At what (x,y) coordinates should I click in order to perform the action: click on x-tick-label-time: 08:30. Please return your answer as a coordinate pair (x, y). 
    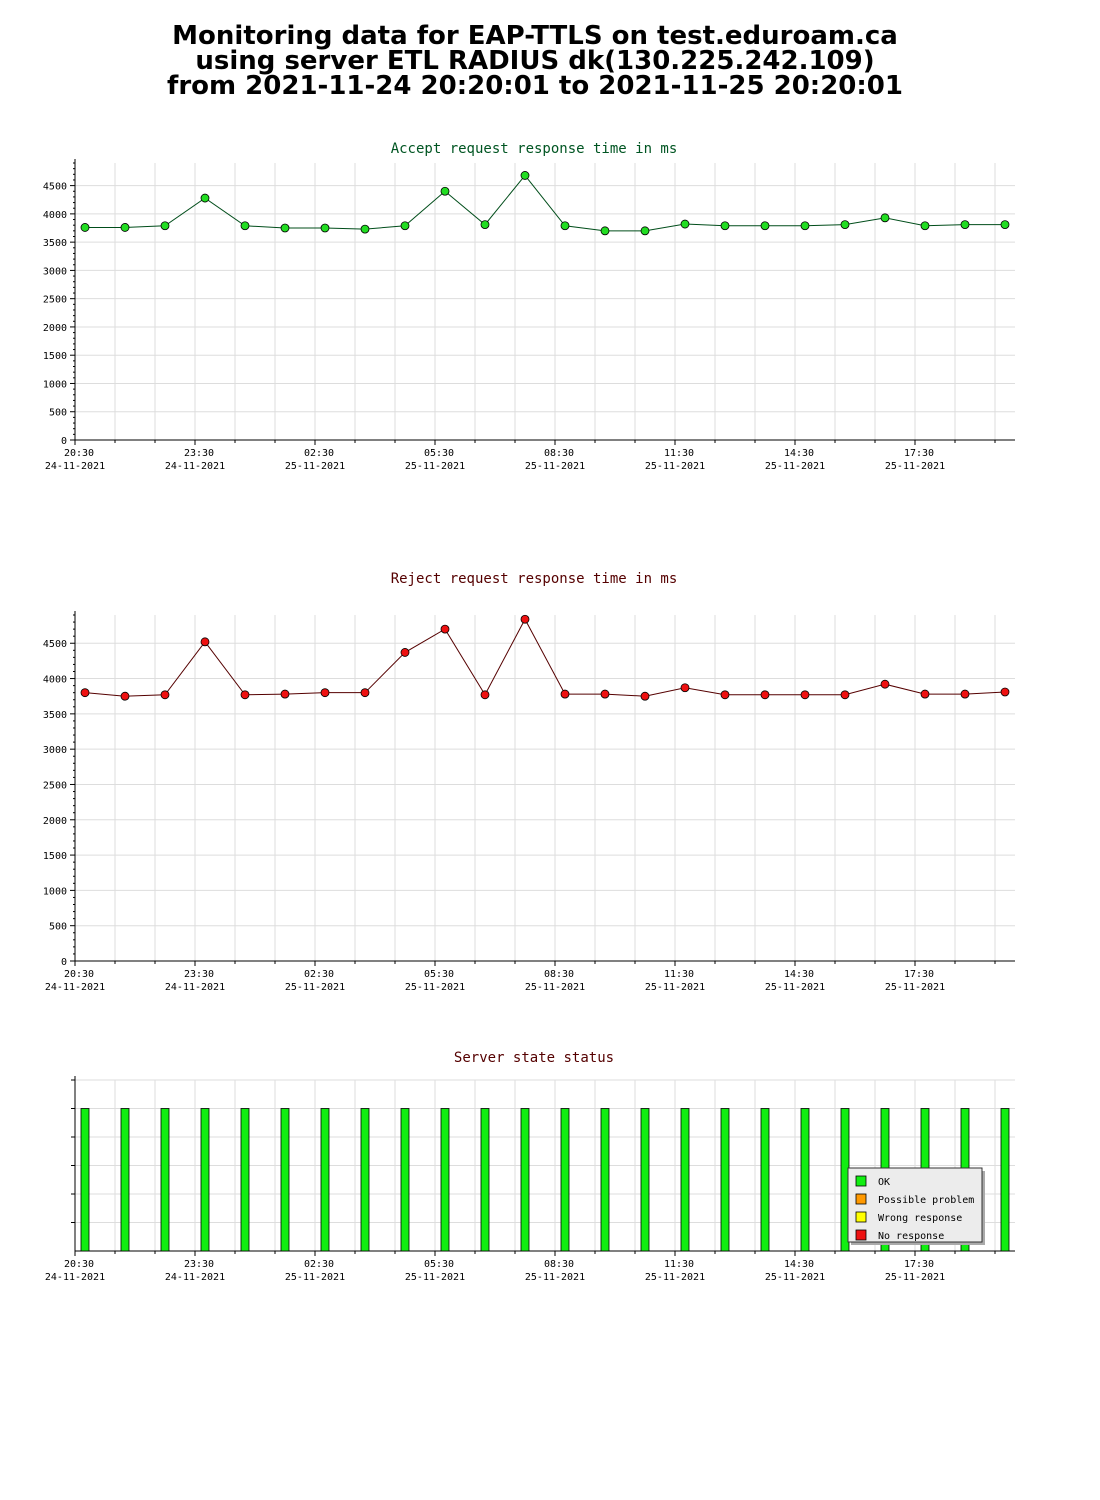
    Looking at the image, I should click on (559, 974).